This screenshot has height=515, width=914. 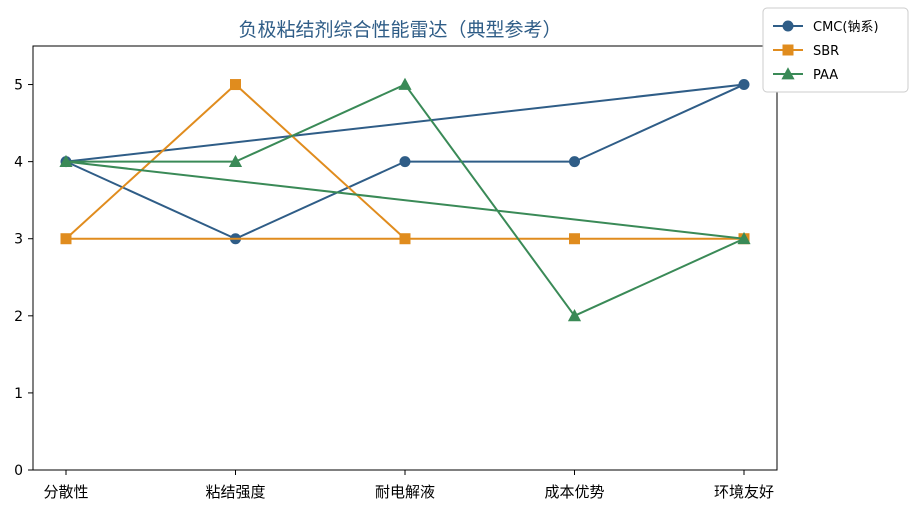 I want to click on x-tick-label: 耐电解液, so click(x=405, y=492).